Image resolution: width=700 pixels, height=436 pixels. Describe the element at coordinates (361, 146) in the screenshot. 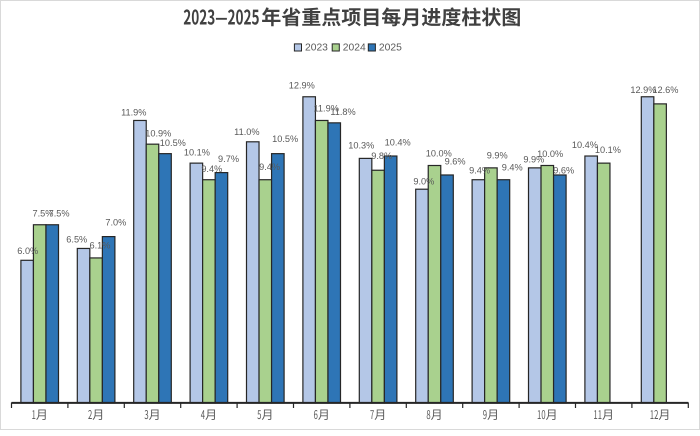

I see `svg-text: 10.3%` at that location.